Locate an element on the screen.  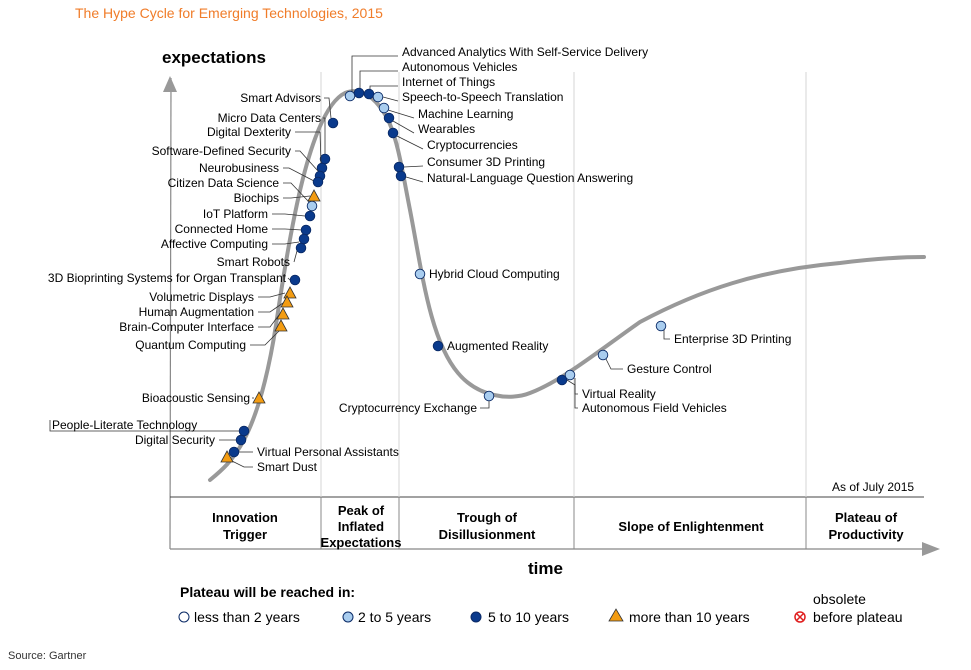
tech-label: Cryptocurrencies is located at coordinates (472, 145).